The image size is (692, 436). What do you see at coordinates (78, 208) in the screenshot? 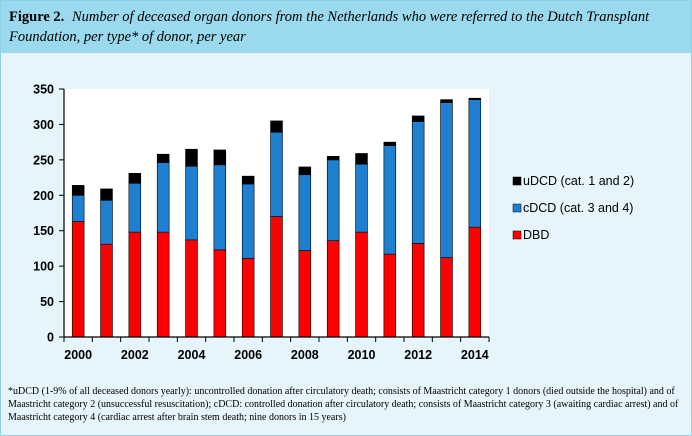
I see `bar-cdcd-2000` at bounding box center [78, 208].